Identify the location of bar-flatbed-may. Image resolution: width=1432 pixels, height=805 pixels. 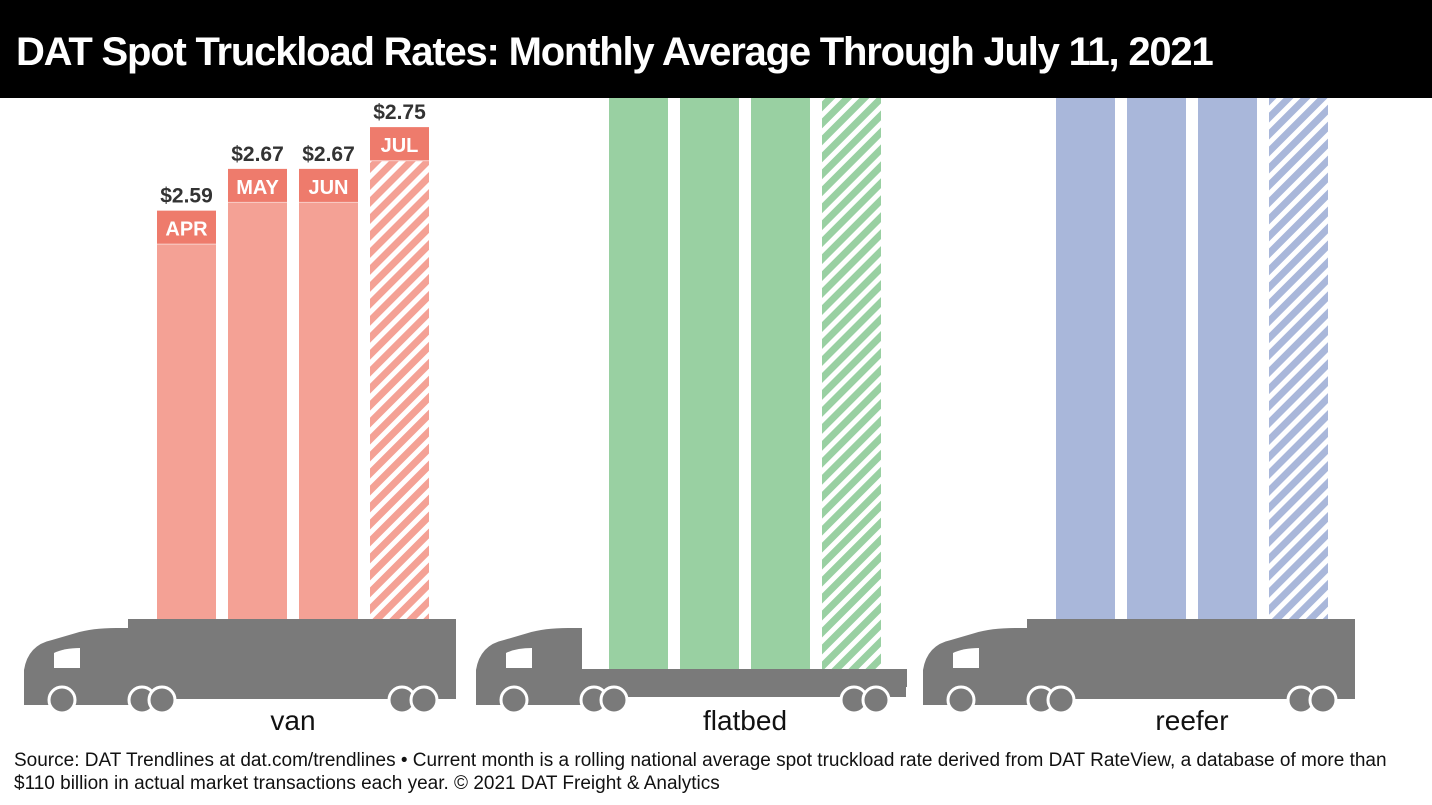
(709, 384).